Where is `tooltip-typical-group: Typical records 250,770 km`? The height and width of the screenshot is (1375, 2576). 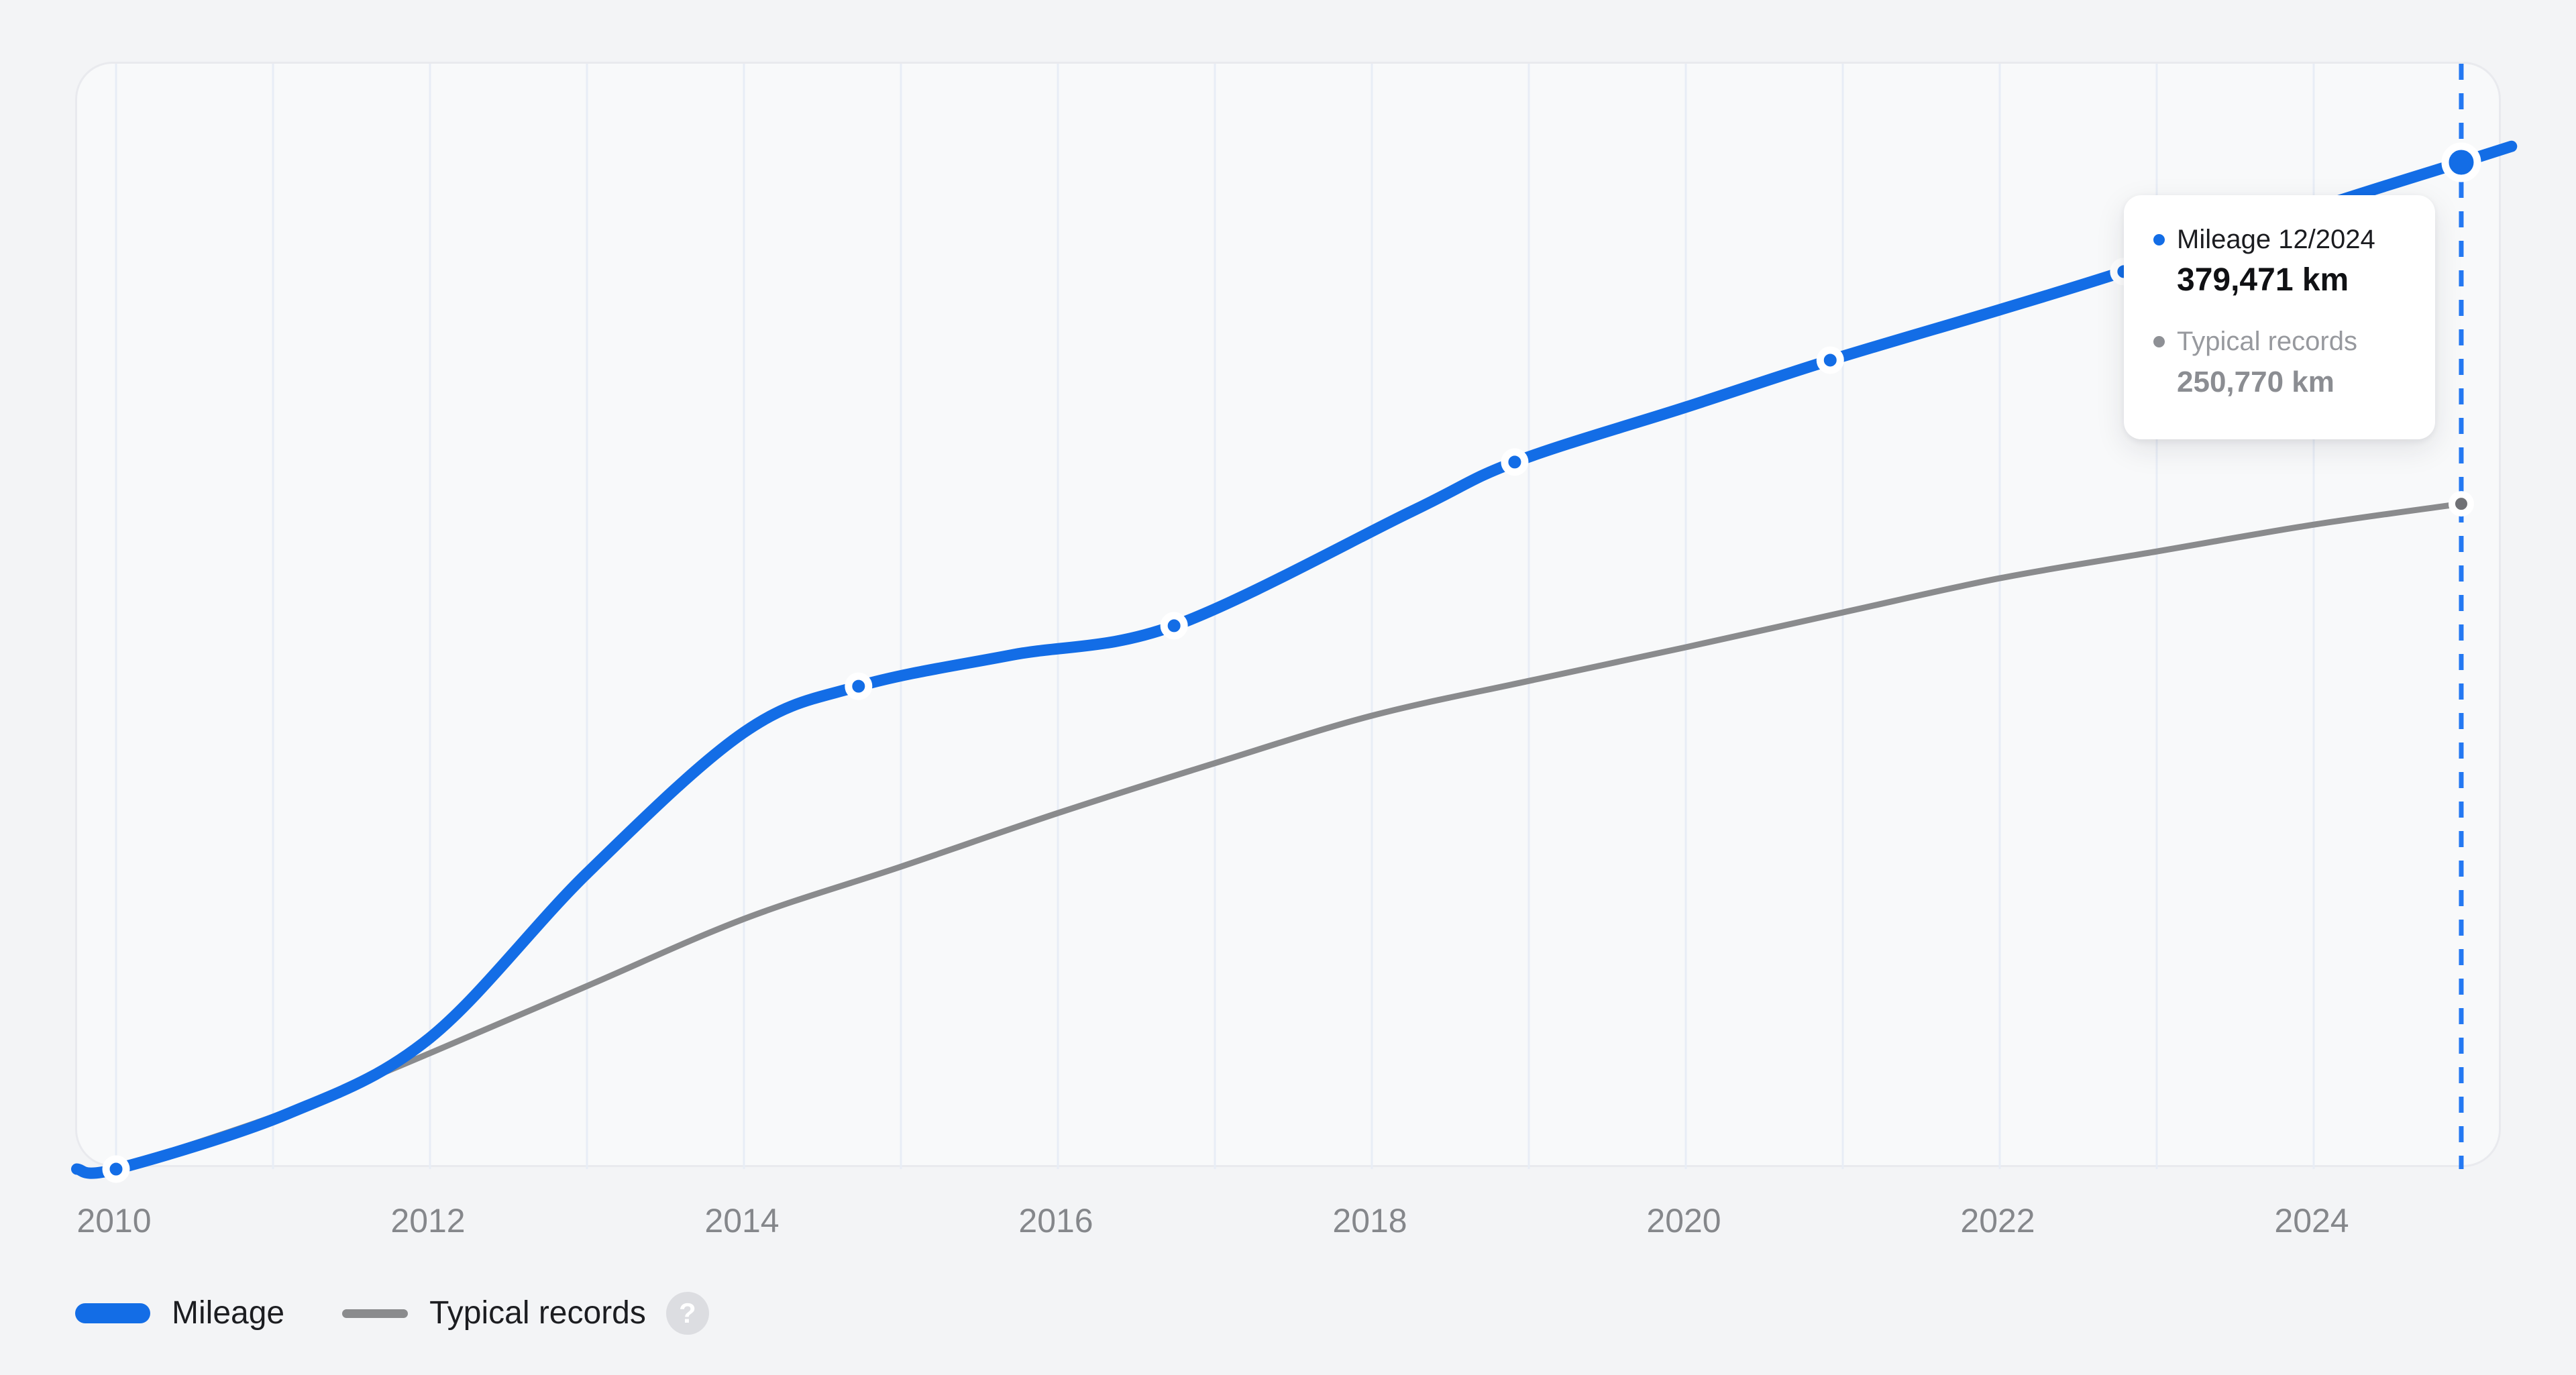 tooltip-typical-group: Typical records 250,770 km is located at coordinates (2280, 363).